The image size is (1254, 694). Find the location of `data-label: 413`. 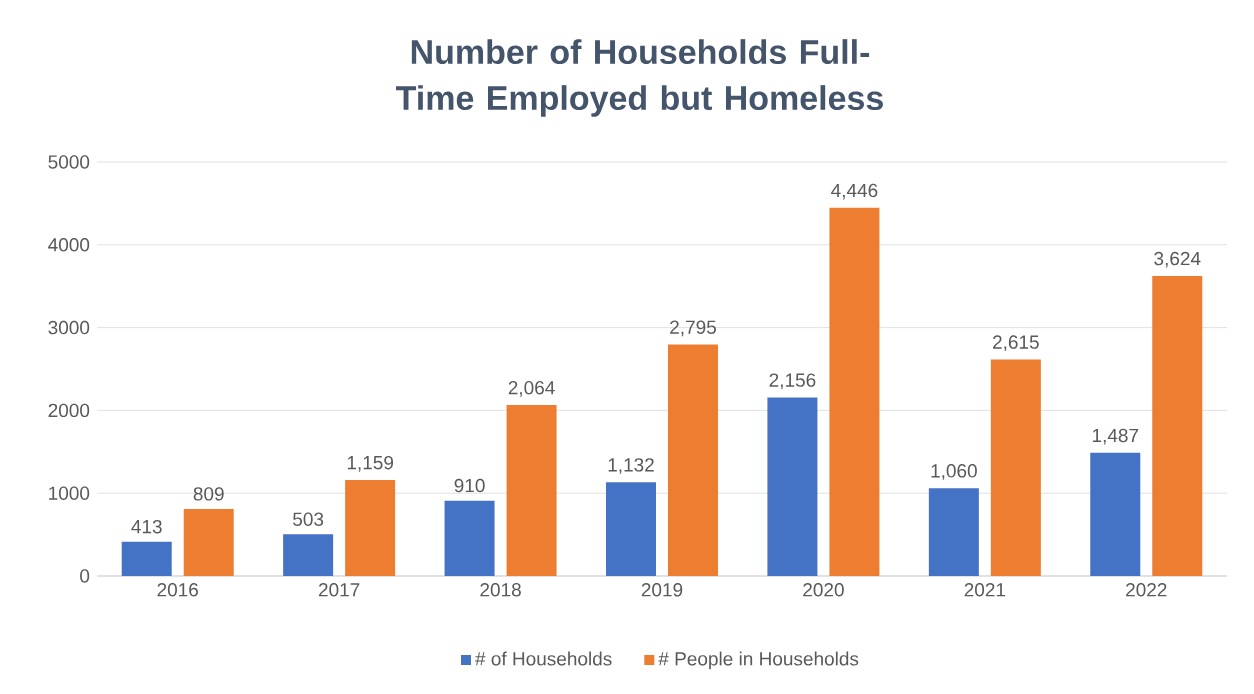

data-label: 413 is located at coordinates (146, 526).